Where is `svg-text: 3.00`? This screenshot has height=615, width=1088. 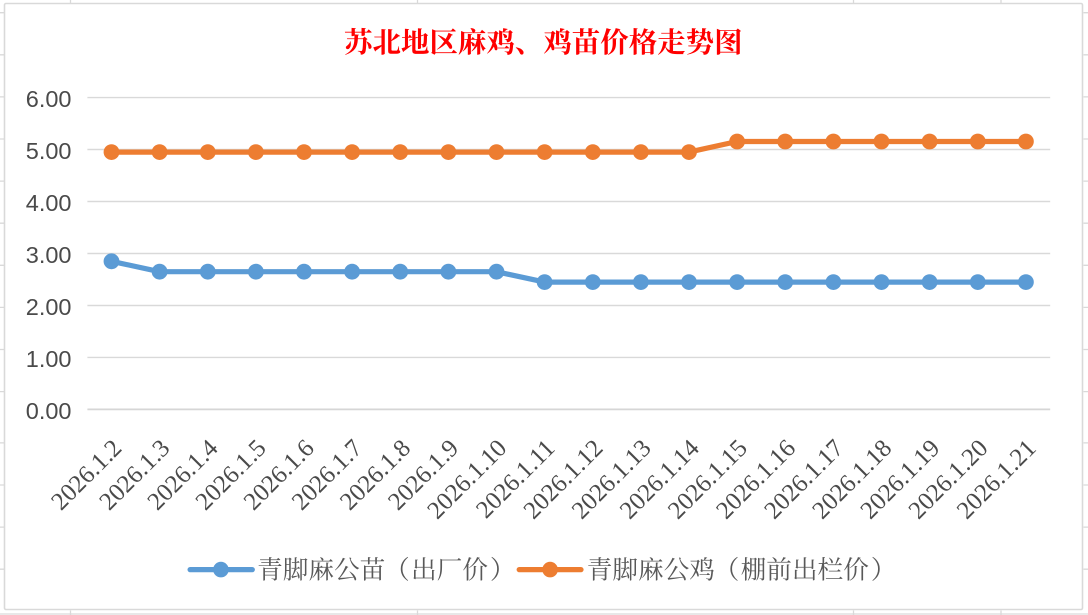 svg-text: 3.00 is located at coordinates (49, 255).